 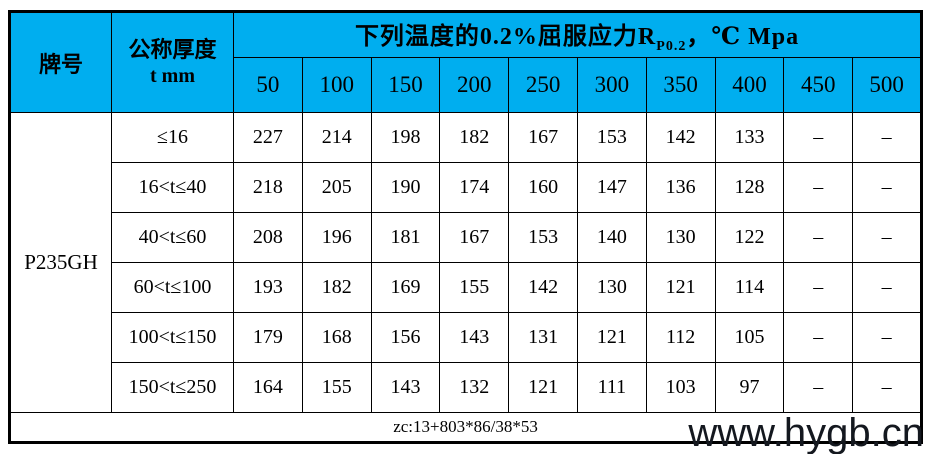 I want to click on table-row: 60<t≤100 193 182 169 155 142 130 121 114– –, so click(x=466, y=287).